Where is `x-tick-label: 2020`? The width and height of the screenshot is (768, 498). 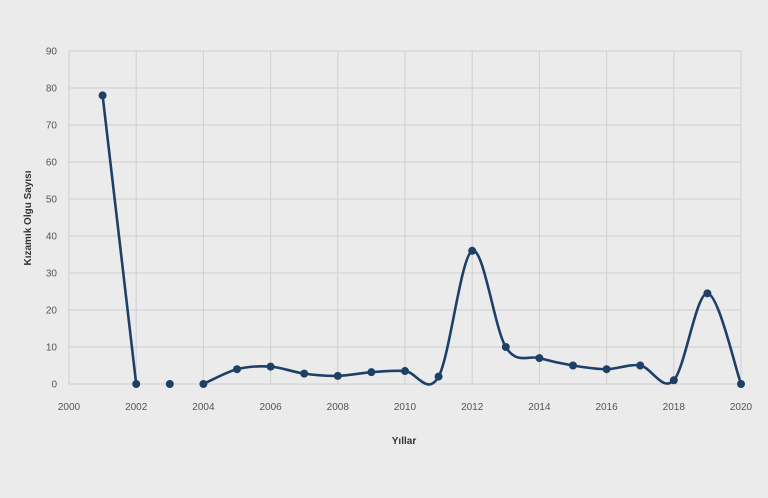 x-tick-label: 2020 is located at coordinates (741, 407).